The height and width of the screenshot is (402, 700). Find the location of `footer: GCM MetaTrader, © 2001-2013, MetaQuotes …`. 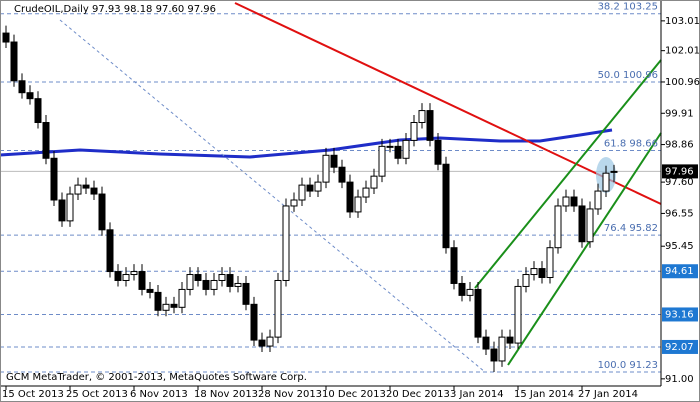

footer: GCM MetaTrader, © 2001-2013, MetaQuotes … is located at coordinates (156, 377).